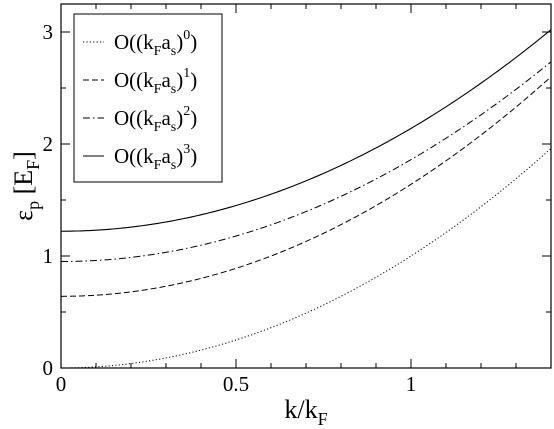  Describe the element at coordinates (300, 409) in the screenshot. I see `x-axis-title-main: k/k` at that location.